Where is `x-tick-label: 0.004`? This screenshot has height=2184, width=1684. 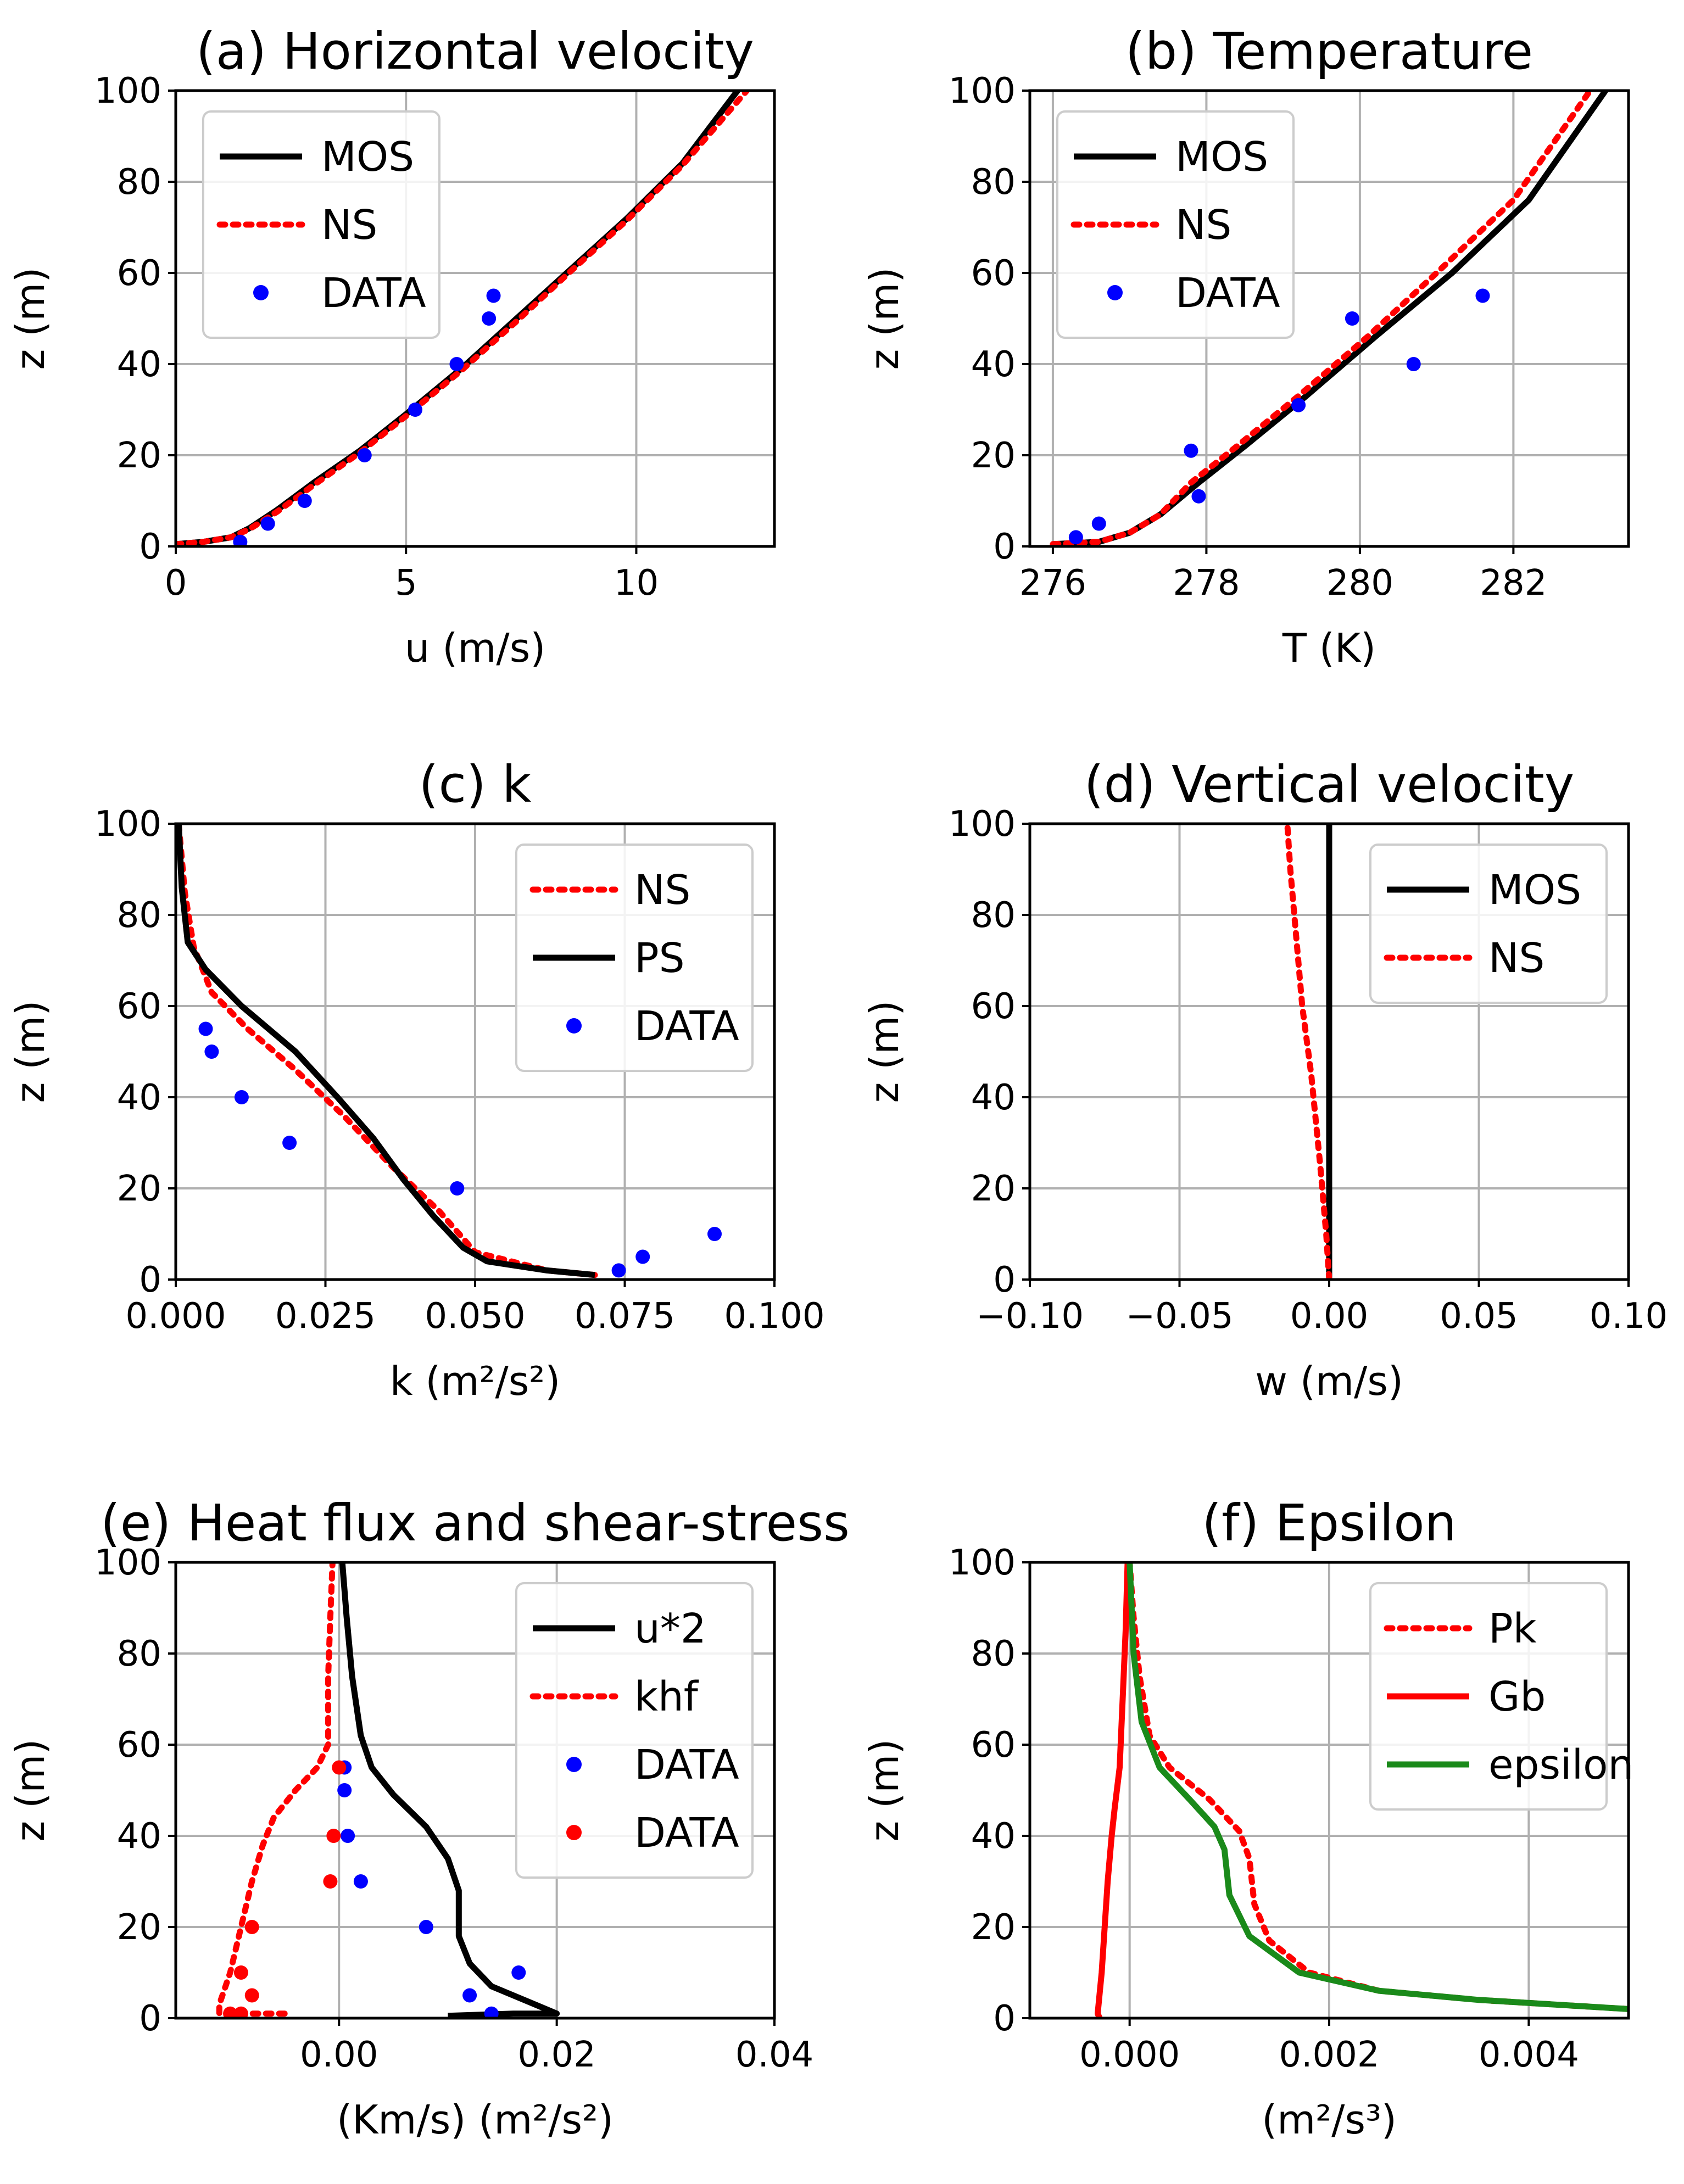 x-tick-label: 0.004 is located at coordinates (1529, 2055).